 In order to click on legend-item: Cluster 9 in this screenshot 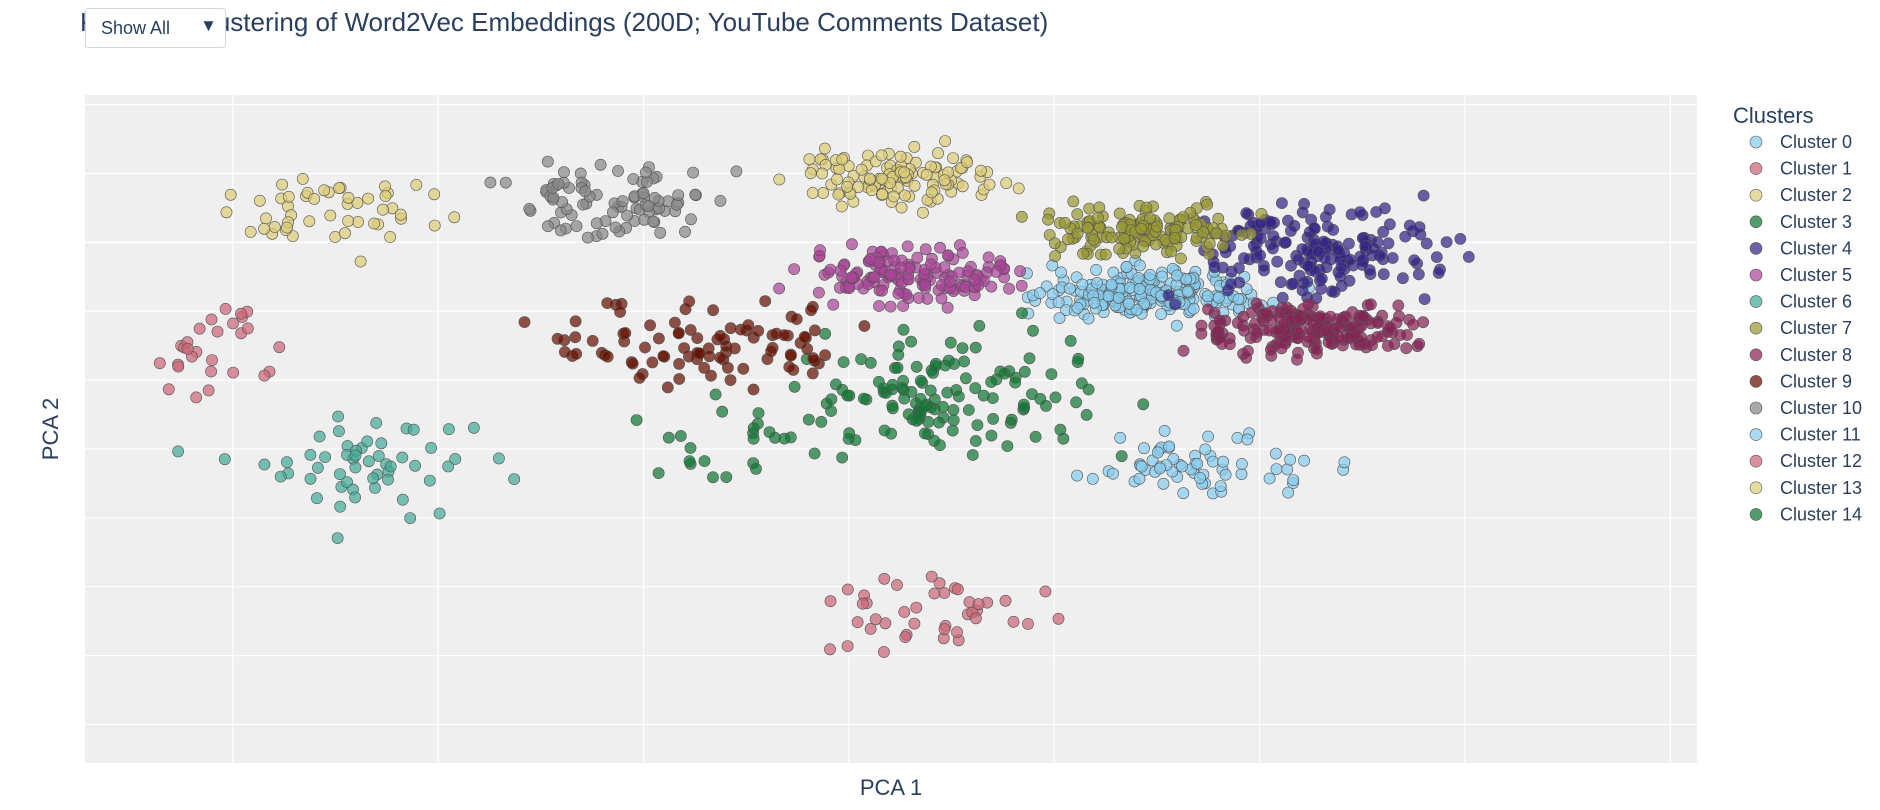, I will do `click(1800, 381)`.